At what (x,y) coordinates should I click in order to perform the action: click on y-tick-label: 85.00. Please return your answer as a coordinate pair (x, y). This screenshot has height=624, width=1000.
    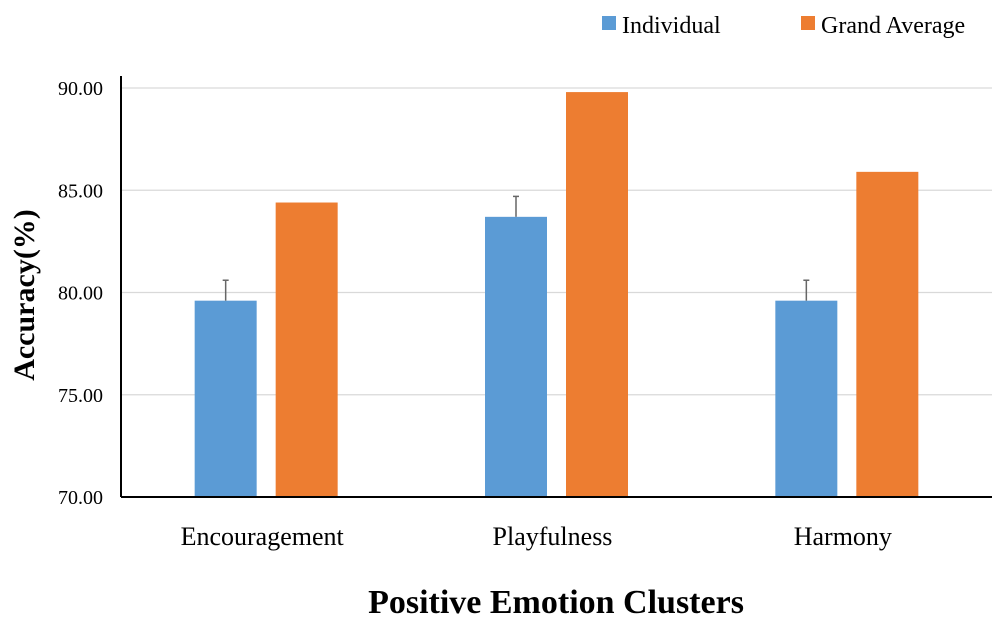
    Looking at the image, I should click on (80, 191).